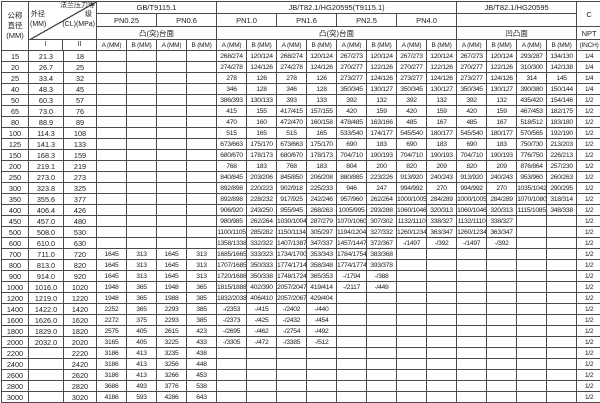 This screenshot has height=403, width=600. Describe the element at coordinates (111, 397) in the screenshot. I see `dim-cell: 4186` at that location.